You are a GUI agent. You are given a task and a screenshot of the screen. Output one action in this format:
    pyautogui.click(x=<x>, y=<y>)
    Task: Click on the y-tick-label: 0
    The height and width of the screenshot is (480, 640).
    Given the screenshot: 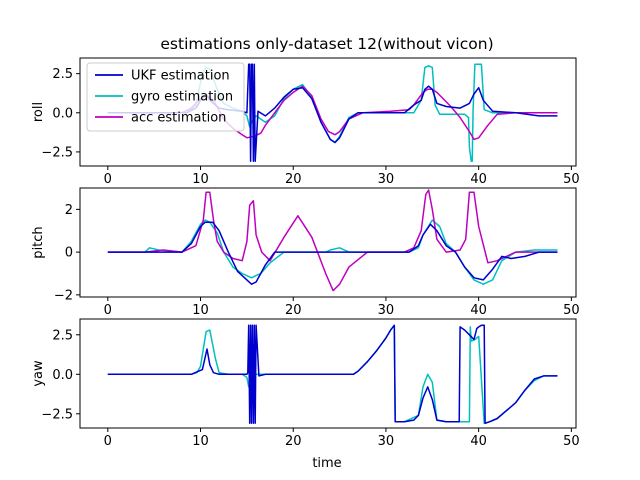 What is the action you would take?
    pyautogui.click(x=69, y=253)
    